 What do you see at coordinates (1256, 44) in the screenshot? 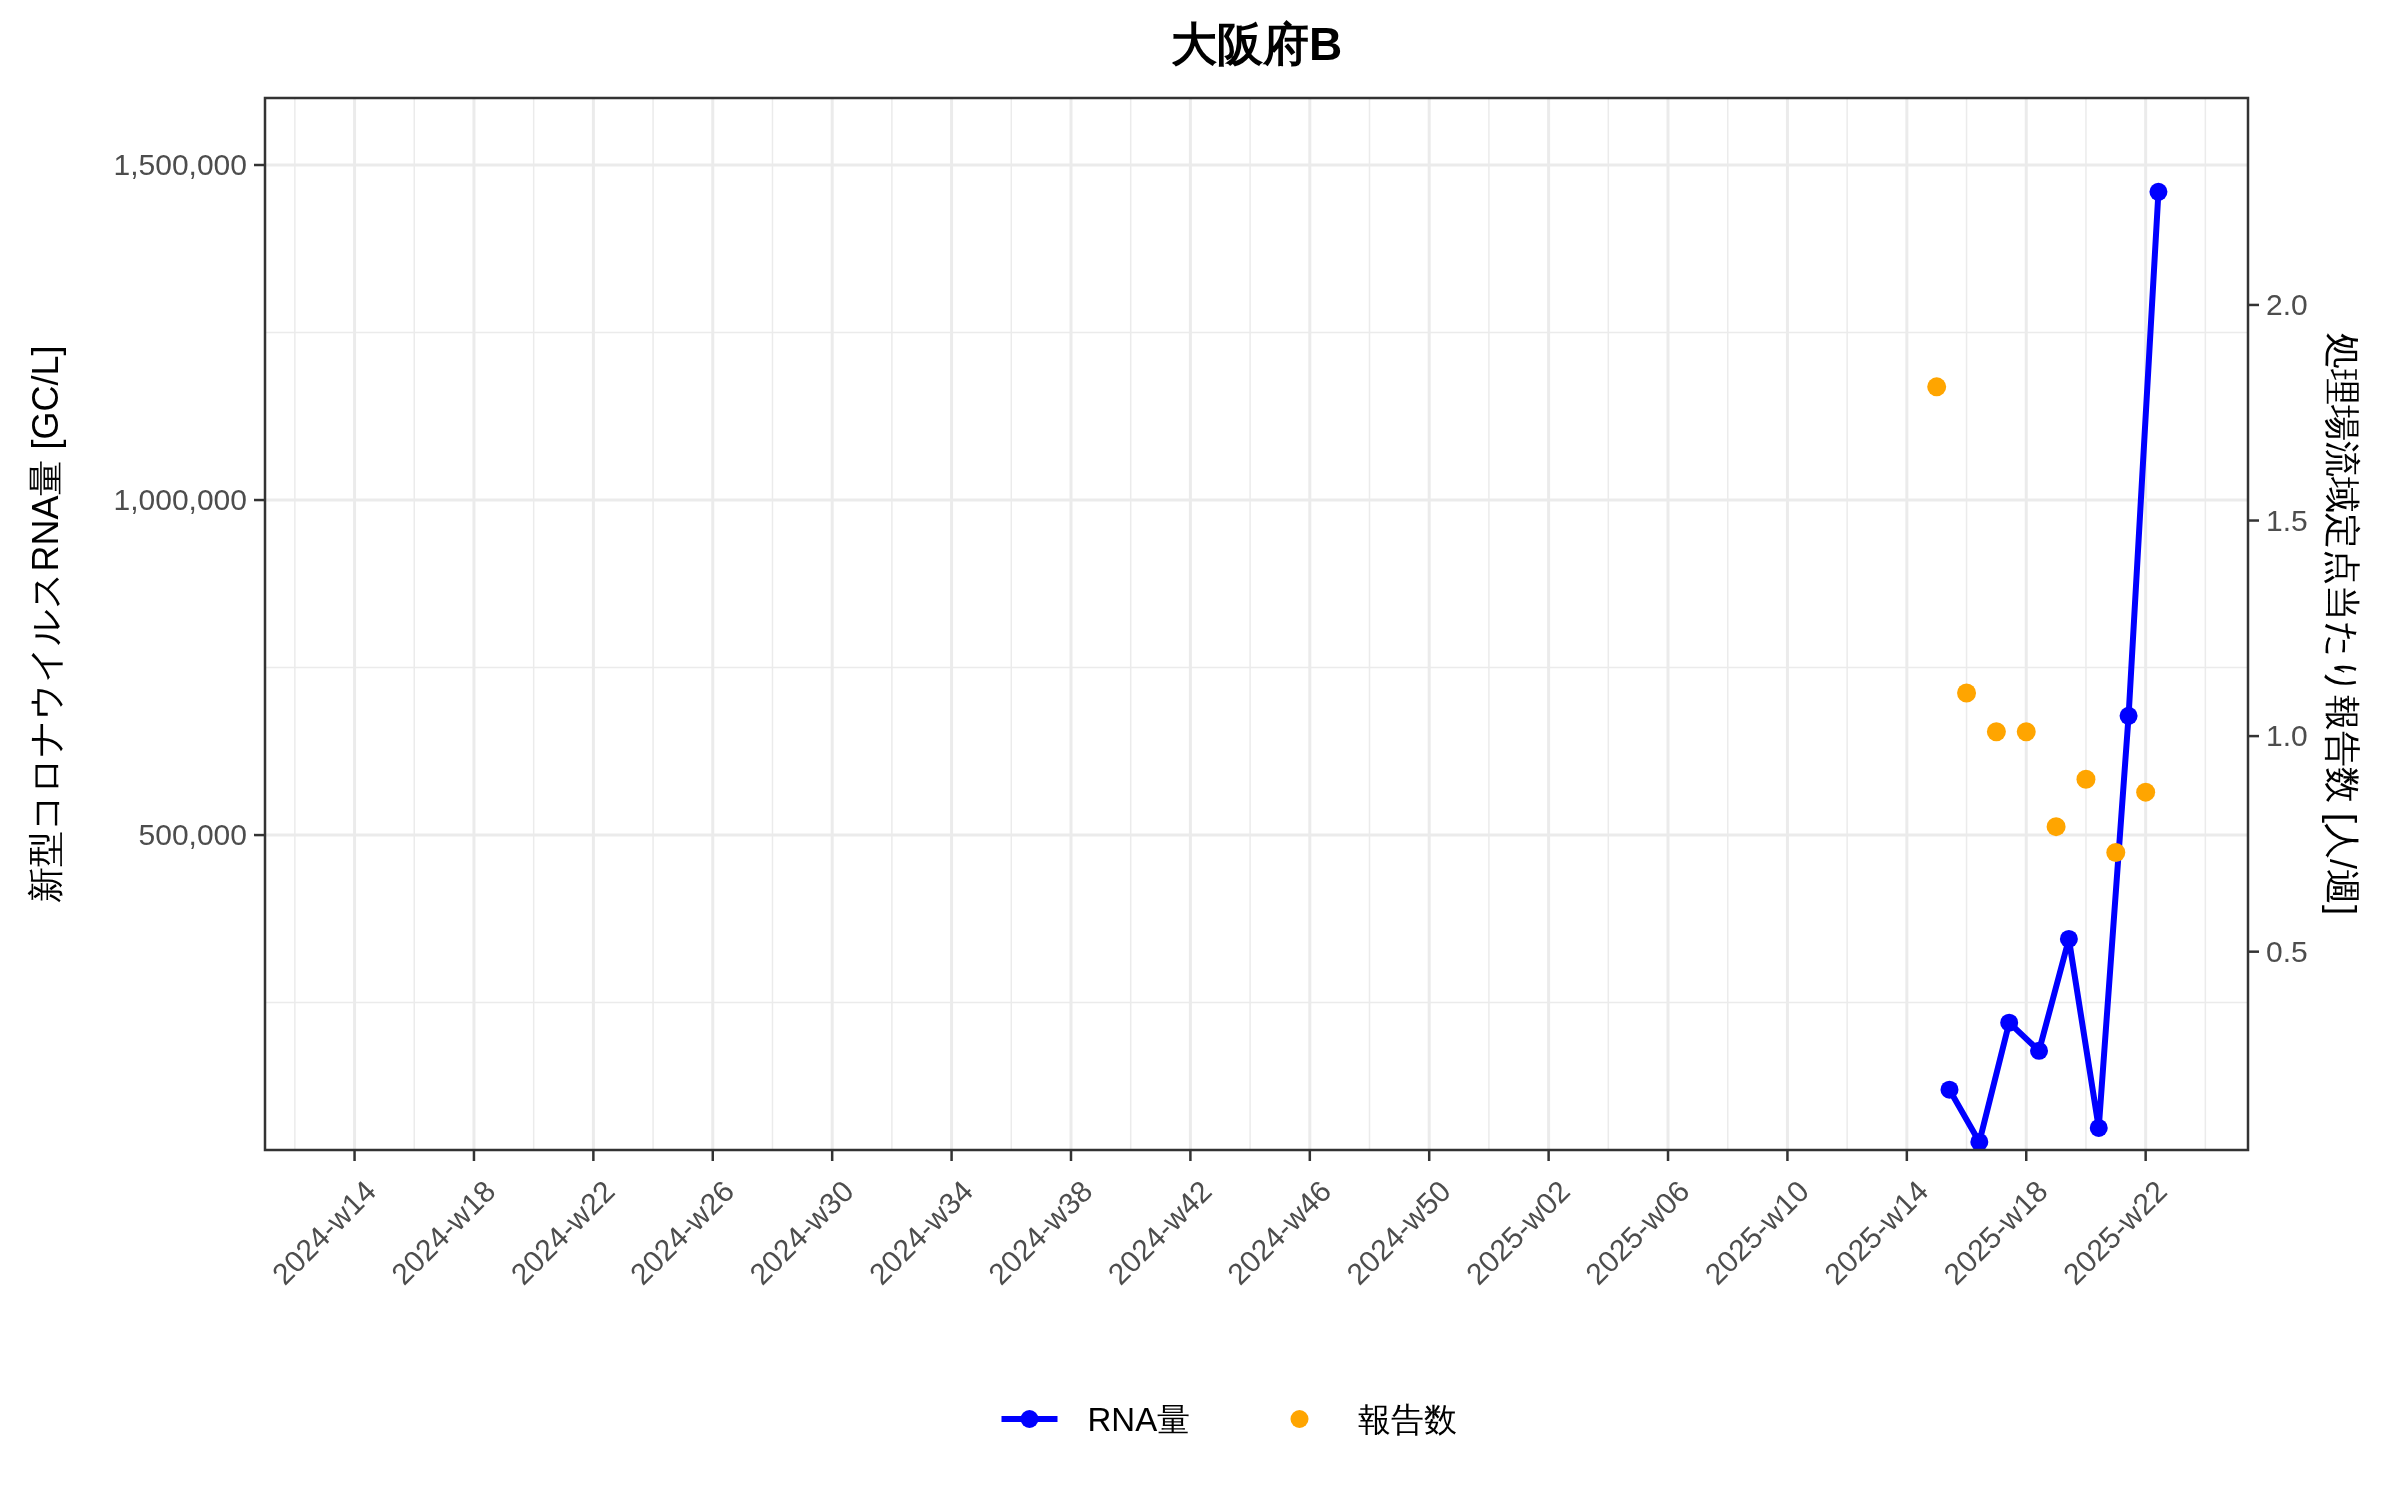
I see `chart-title: 大阪府B` at bounding box center [1256, 44].